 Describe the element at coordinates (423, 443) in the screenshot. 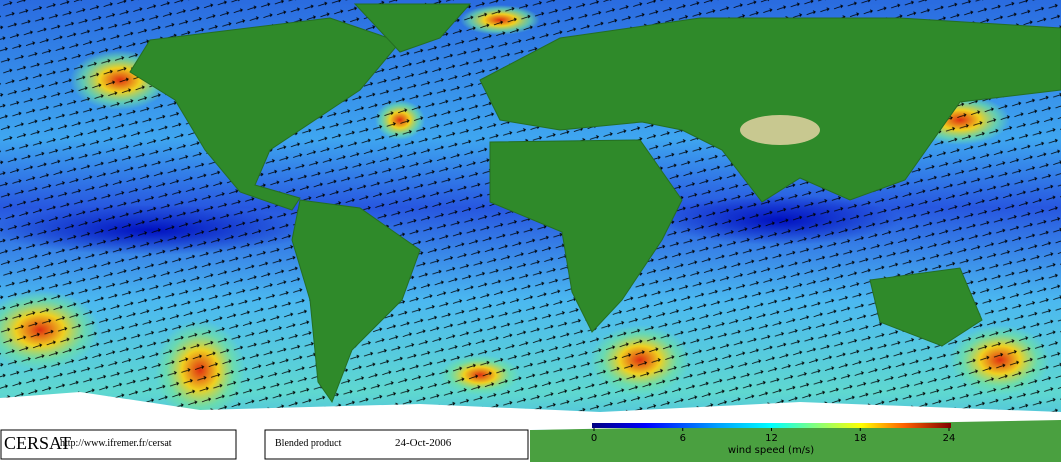

I see `date: 24-Oct-2006` at that location.